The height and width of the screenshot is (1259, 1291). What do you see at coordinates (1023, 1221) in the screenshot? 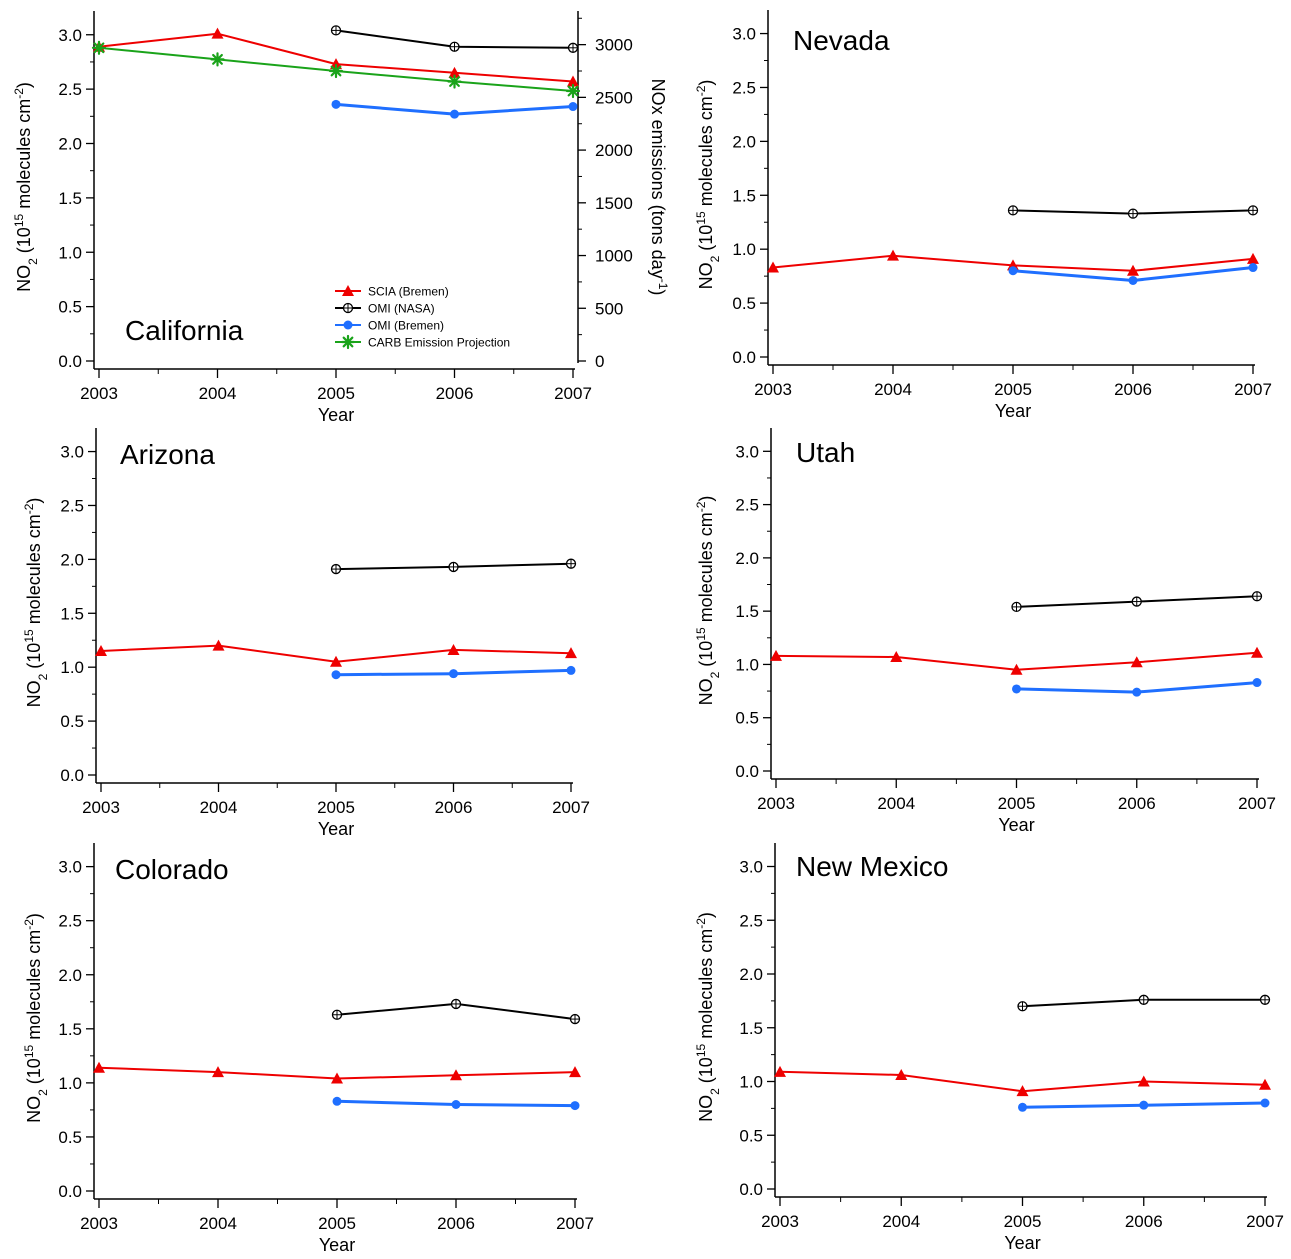
I see `x-tick-label: 2005` at bounding box center [1023, 1221].